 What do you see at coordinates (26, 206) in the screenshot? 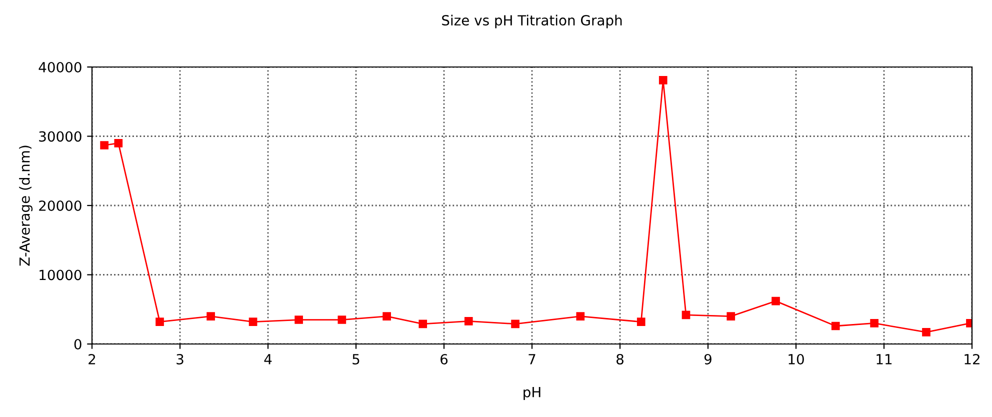
I see `y-axis-title: Z-Average (d.nm)` at bounding box center [26, 206].